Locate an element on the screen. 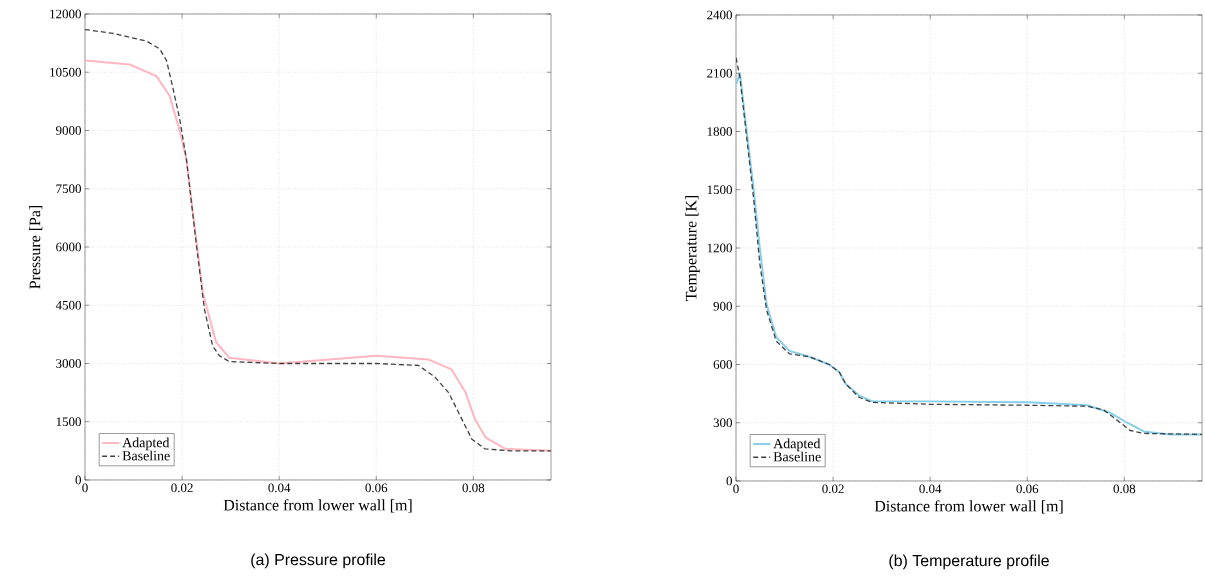 Image resolution: width=1205 pixels, height=579 pixels. y-tick-label: 900 is located at coordinates (722, 306).